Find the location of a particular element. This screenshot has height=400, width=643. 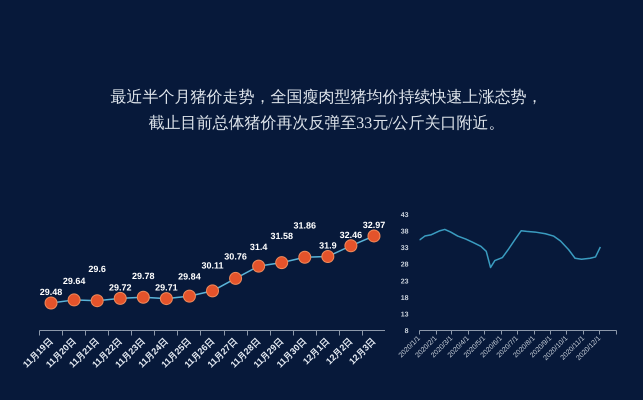

data-label: 29.48 is located at coordinates (51, 292).